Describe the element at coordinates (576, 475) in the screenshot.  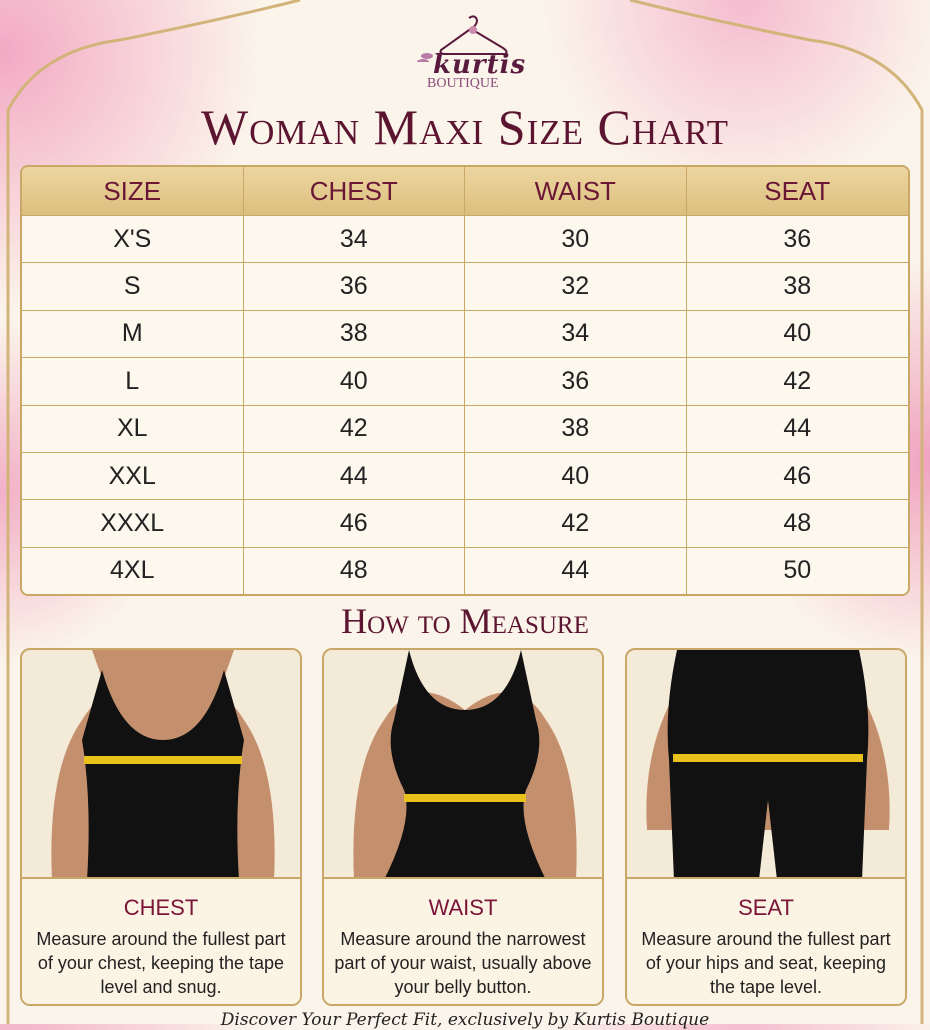
I see `cell-waist: 40` at that location.